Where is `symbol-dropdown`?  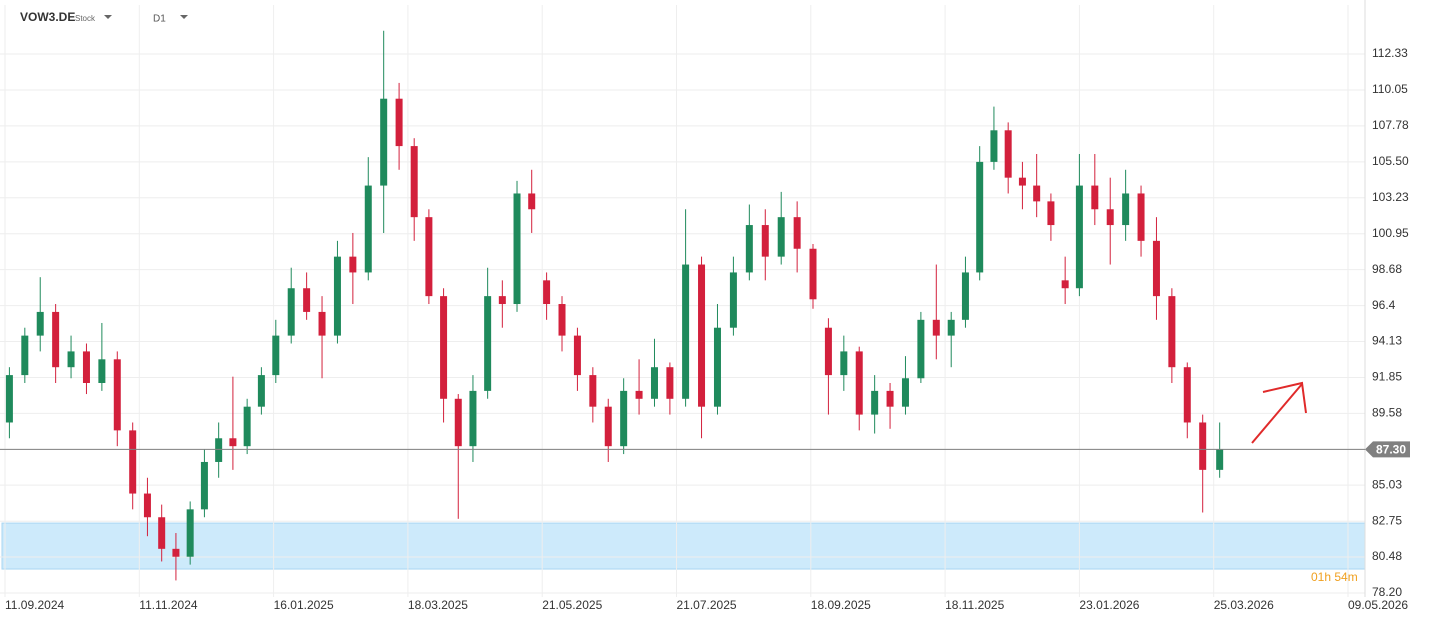
symbol-dropdown is located at coordinates (108, 17).